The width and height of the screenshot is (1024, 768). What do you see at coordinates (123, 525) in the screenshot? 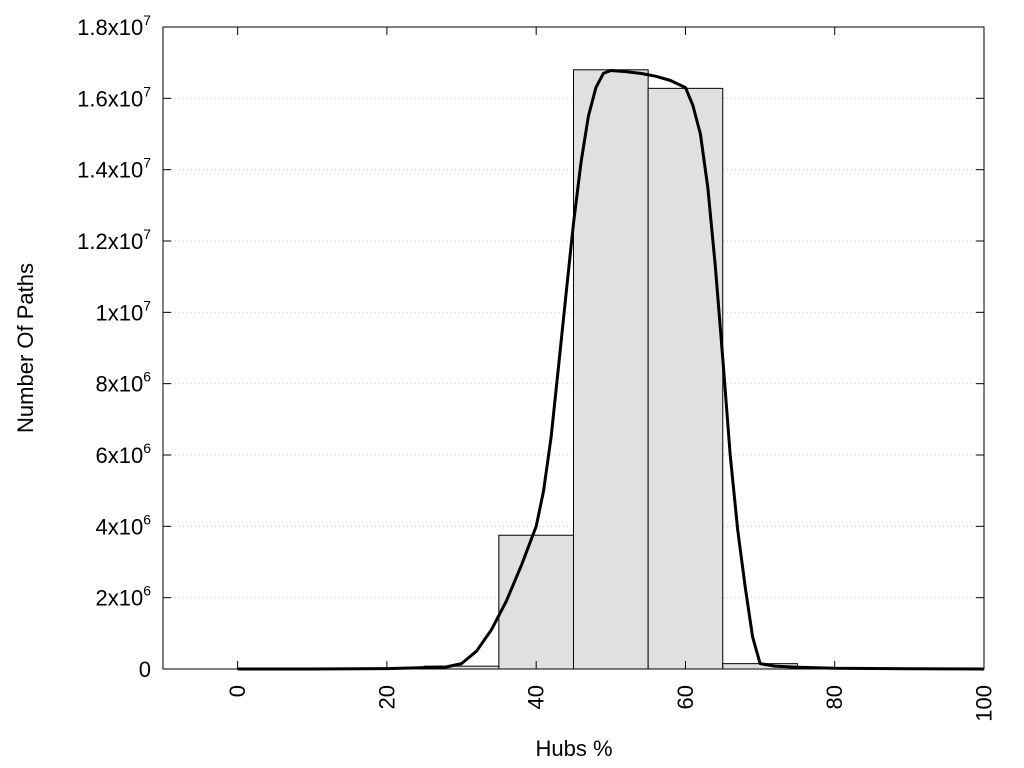
I see `y-tick-label: 4x10⁶` at bounding box center [123, 525].